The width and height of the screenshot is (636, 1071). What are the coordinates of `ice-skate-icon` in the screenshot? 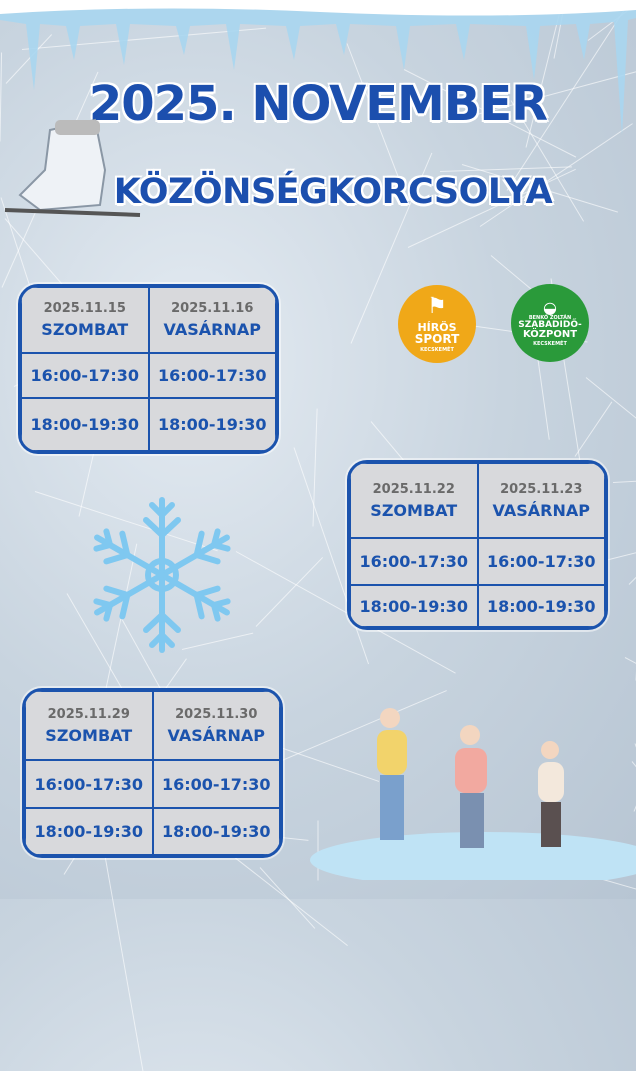 It's located at (72, 167).